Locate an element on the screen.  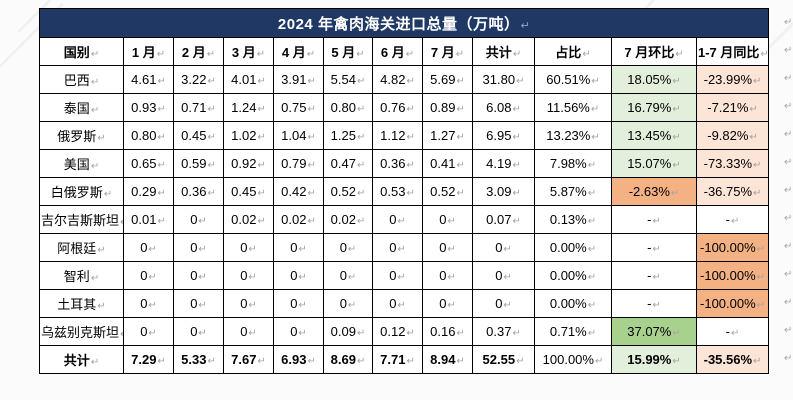
value-cell: 0.89↵ is located at coordinates (447, 107).